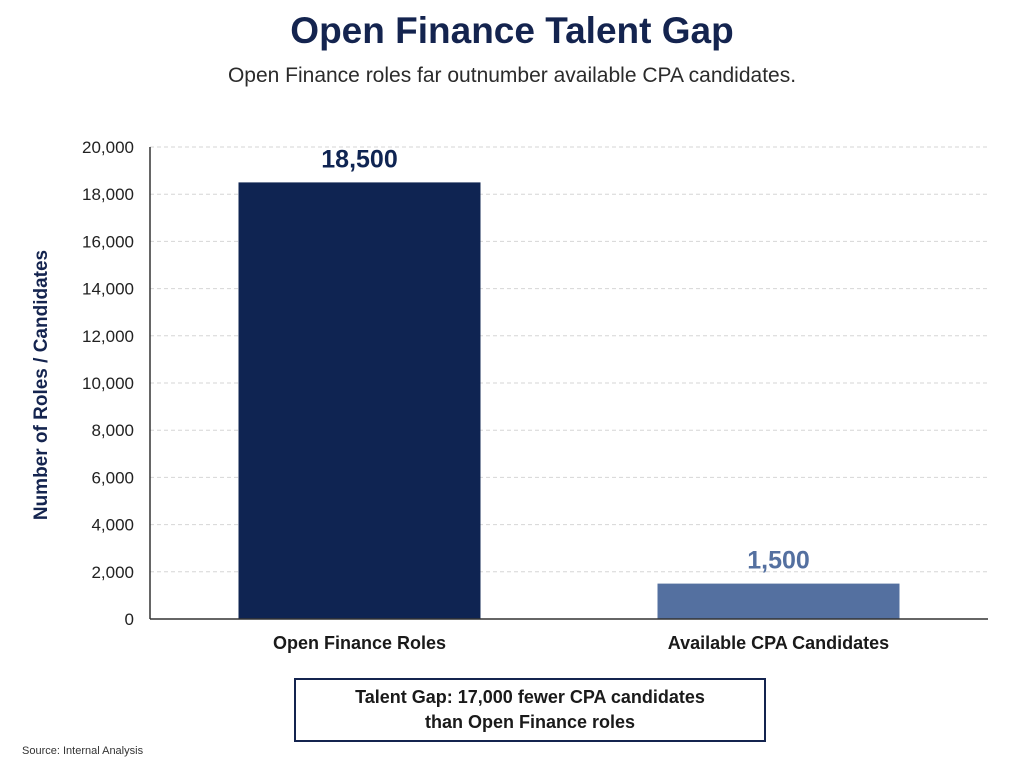  I want to click on y-tick-label: 18,000, so click(108, 194).